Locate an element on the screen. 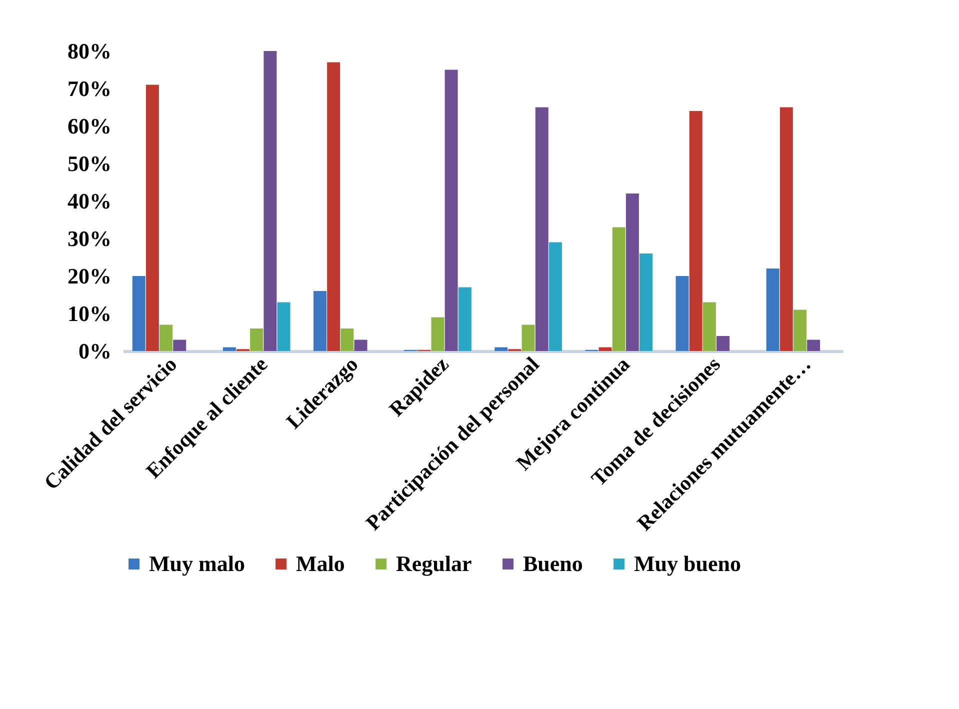 The width and height of the screenshot is (959, 709). y-tick-label: 70% is located at coordinates (90, 88).